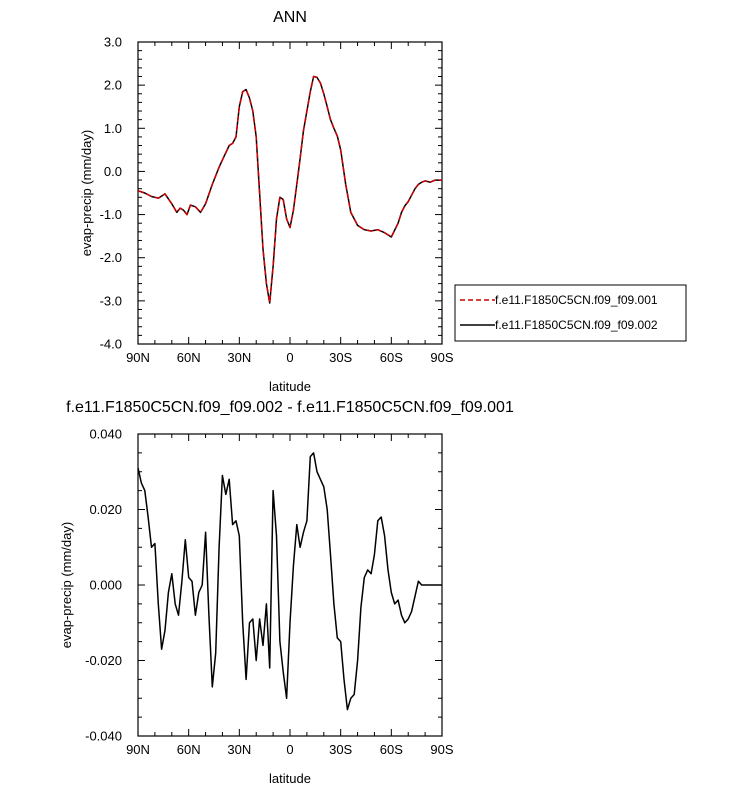 The height and width of the screenshot is (790, 733). I want to click on top-chart-ytick-label: 0.0, so click(113, 171).